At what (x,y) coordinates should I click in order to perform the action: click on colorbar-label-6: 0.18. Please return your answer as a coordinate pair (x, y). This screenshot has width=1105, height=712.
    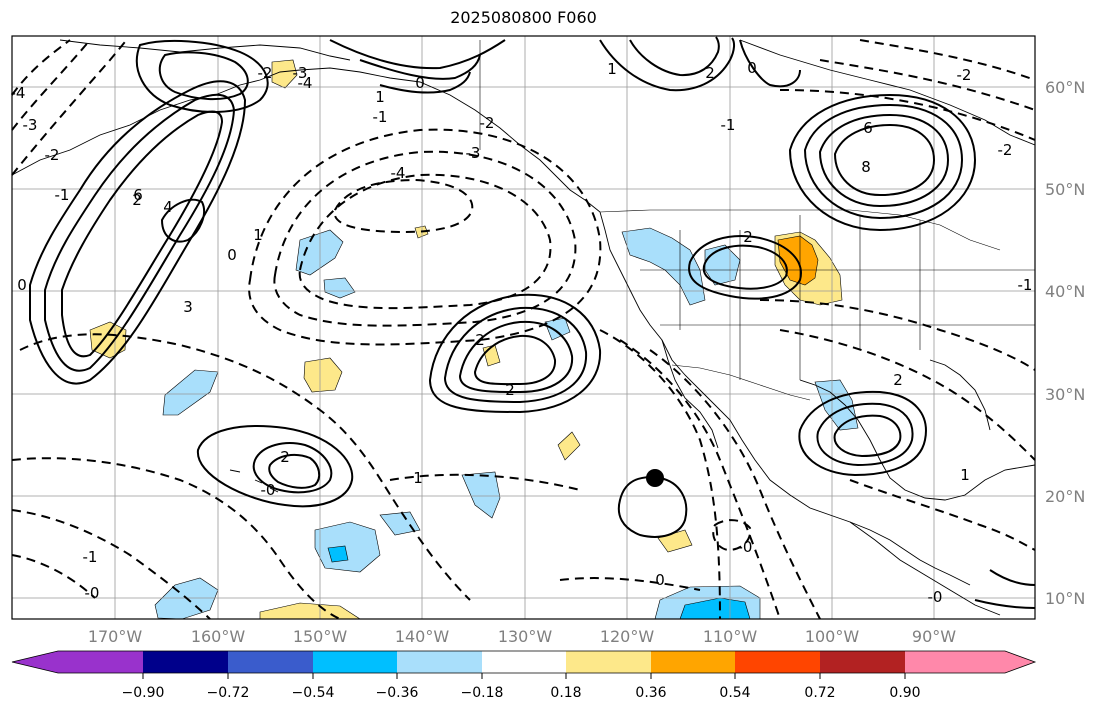
    Looking at the image, I should click on (565, 693).